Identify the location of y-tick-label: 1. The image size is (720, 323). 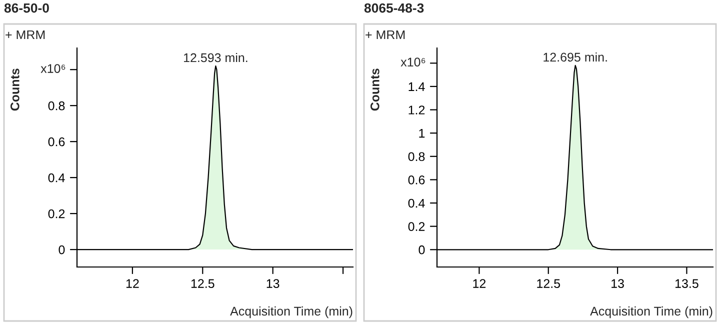
(422, 133).